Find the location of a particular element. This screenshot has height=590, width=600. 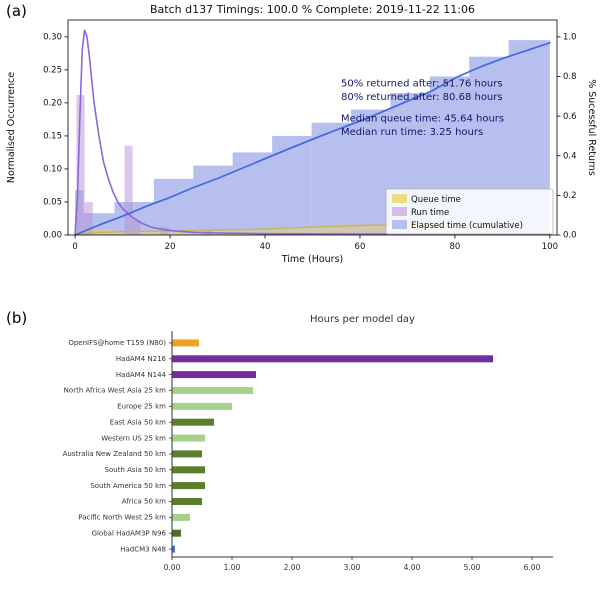

bar-label: Africa 50 km is located at coordinates (144, 502).